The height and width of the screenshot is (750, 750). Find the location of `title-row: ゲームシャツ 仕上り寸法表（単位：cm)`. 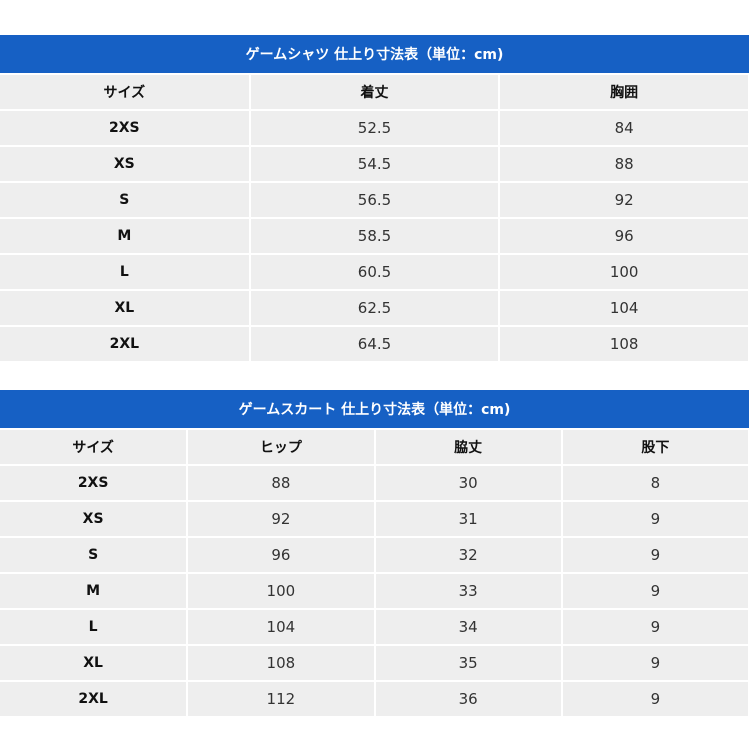

title-row: ゲームシャツ 仕上り寸法表（単位：cm) is located at coordinates (374, 54).